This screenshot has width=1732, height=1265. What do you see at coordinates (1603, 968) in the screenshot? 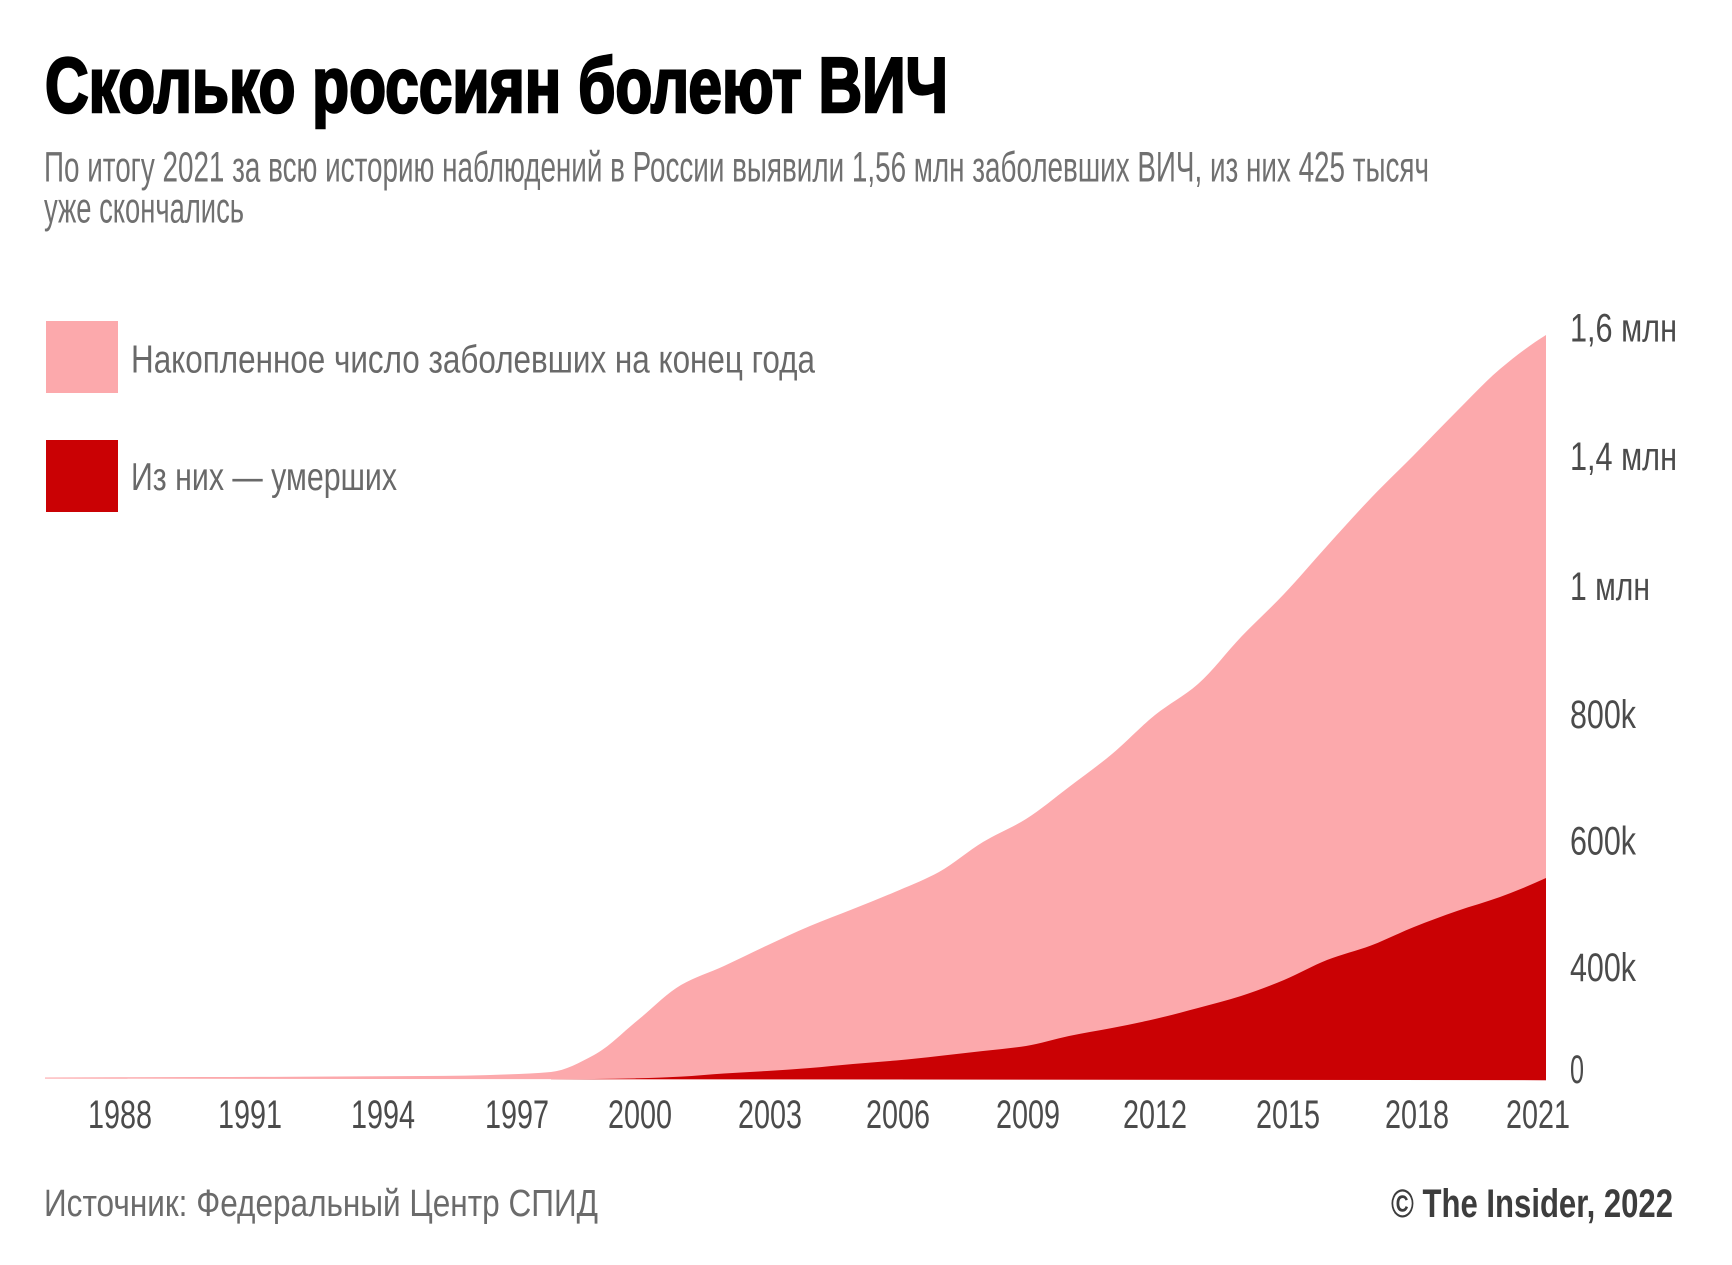
I see `svg-text: 400k` at bounding box center [1603, 968].